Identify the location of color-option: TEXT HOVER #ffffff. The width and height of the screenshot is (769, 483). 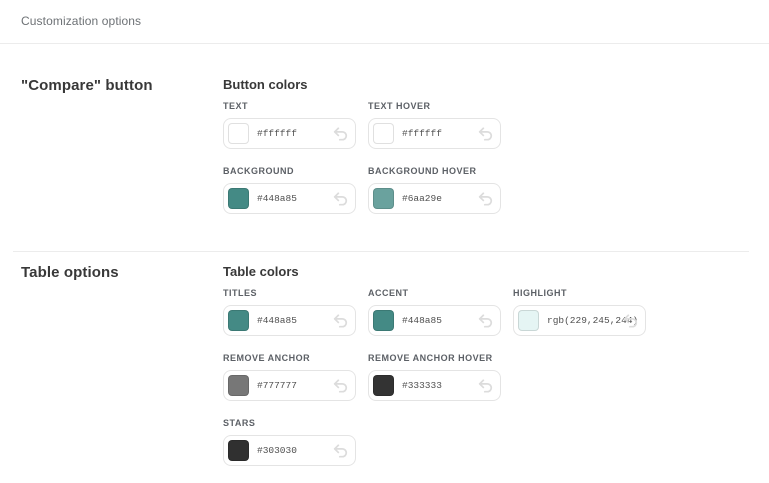
(434, 125).